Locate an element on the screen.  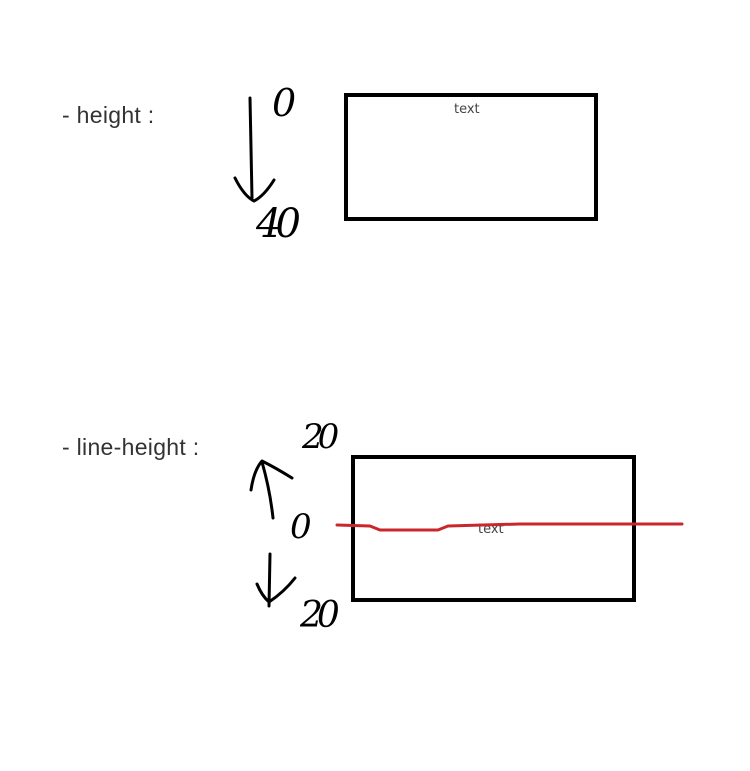
line-height-annotation-top: 20 is located at coordinates (320, 437).